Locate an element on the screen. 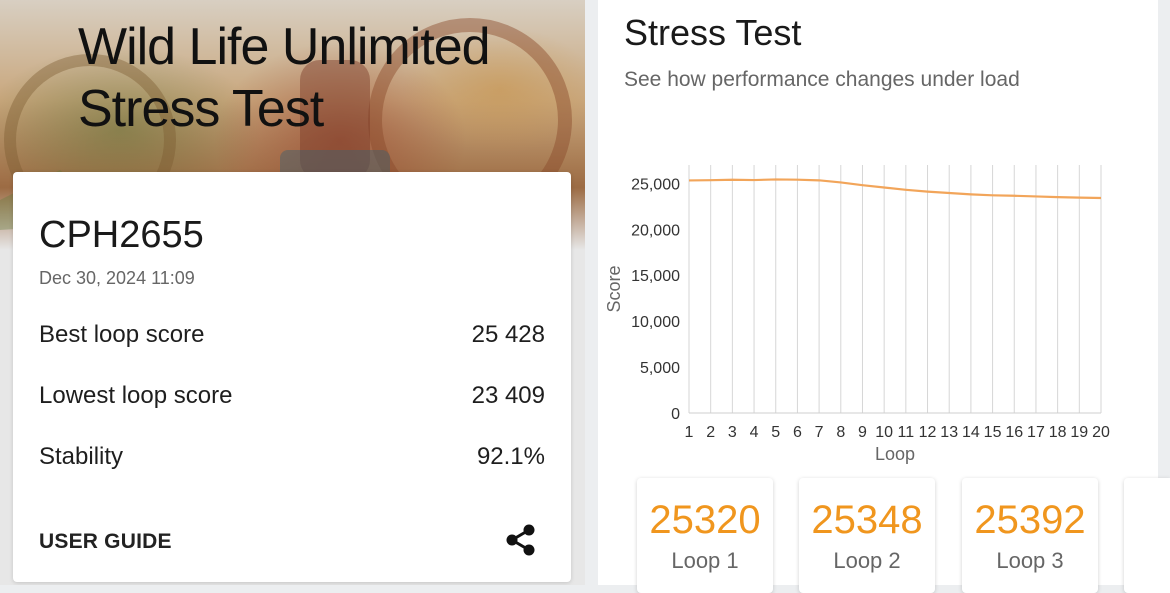 This screenshot has width=1170, height=593. best-loop-label: Best loop score is located at coordinates (121, 335).